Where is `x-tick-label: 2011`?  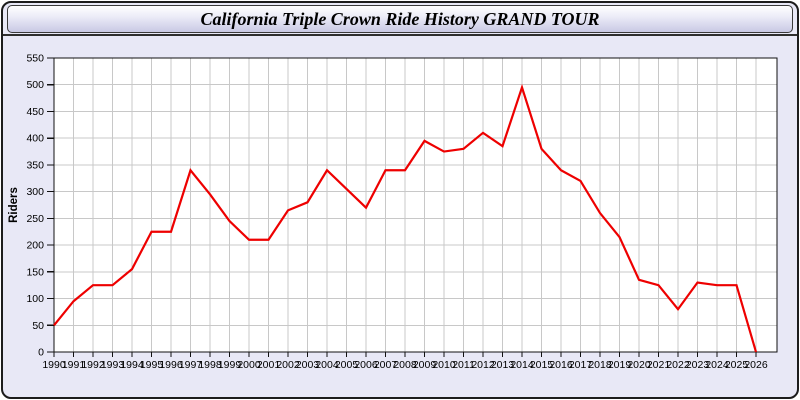
x-tick-label: 2011 is located at coordinates (463, 365).